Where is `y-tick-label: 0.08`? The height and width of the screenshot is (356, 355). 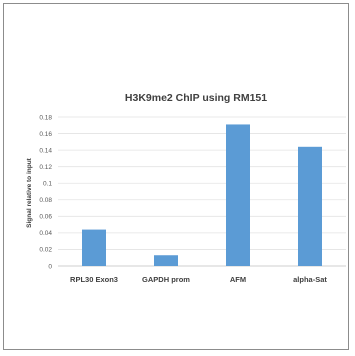
y-tick-label: 0.08 is located at coordinates (45, 200).